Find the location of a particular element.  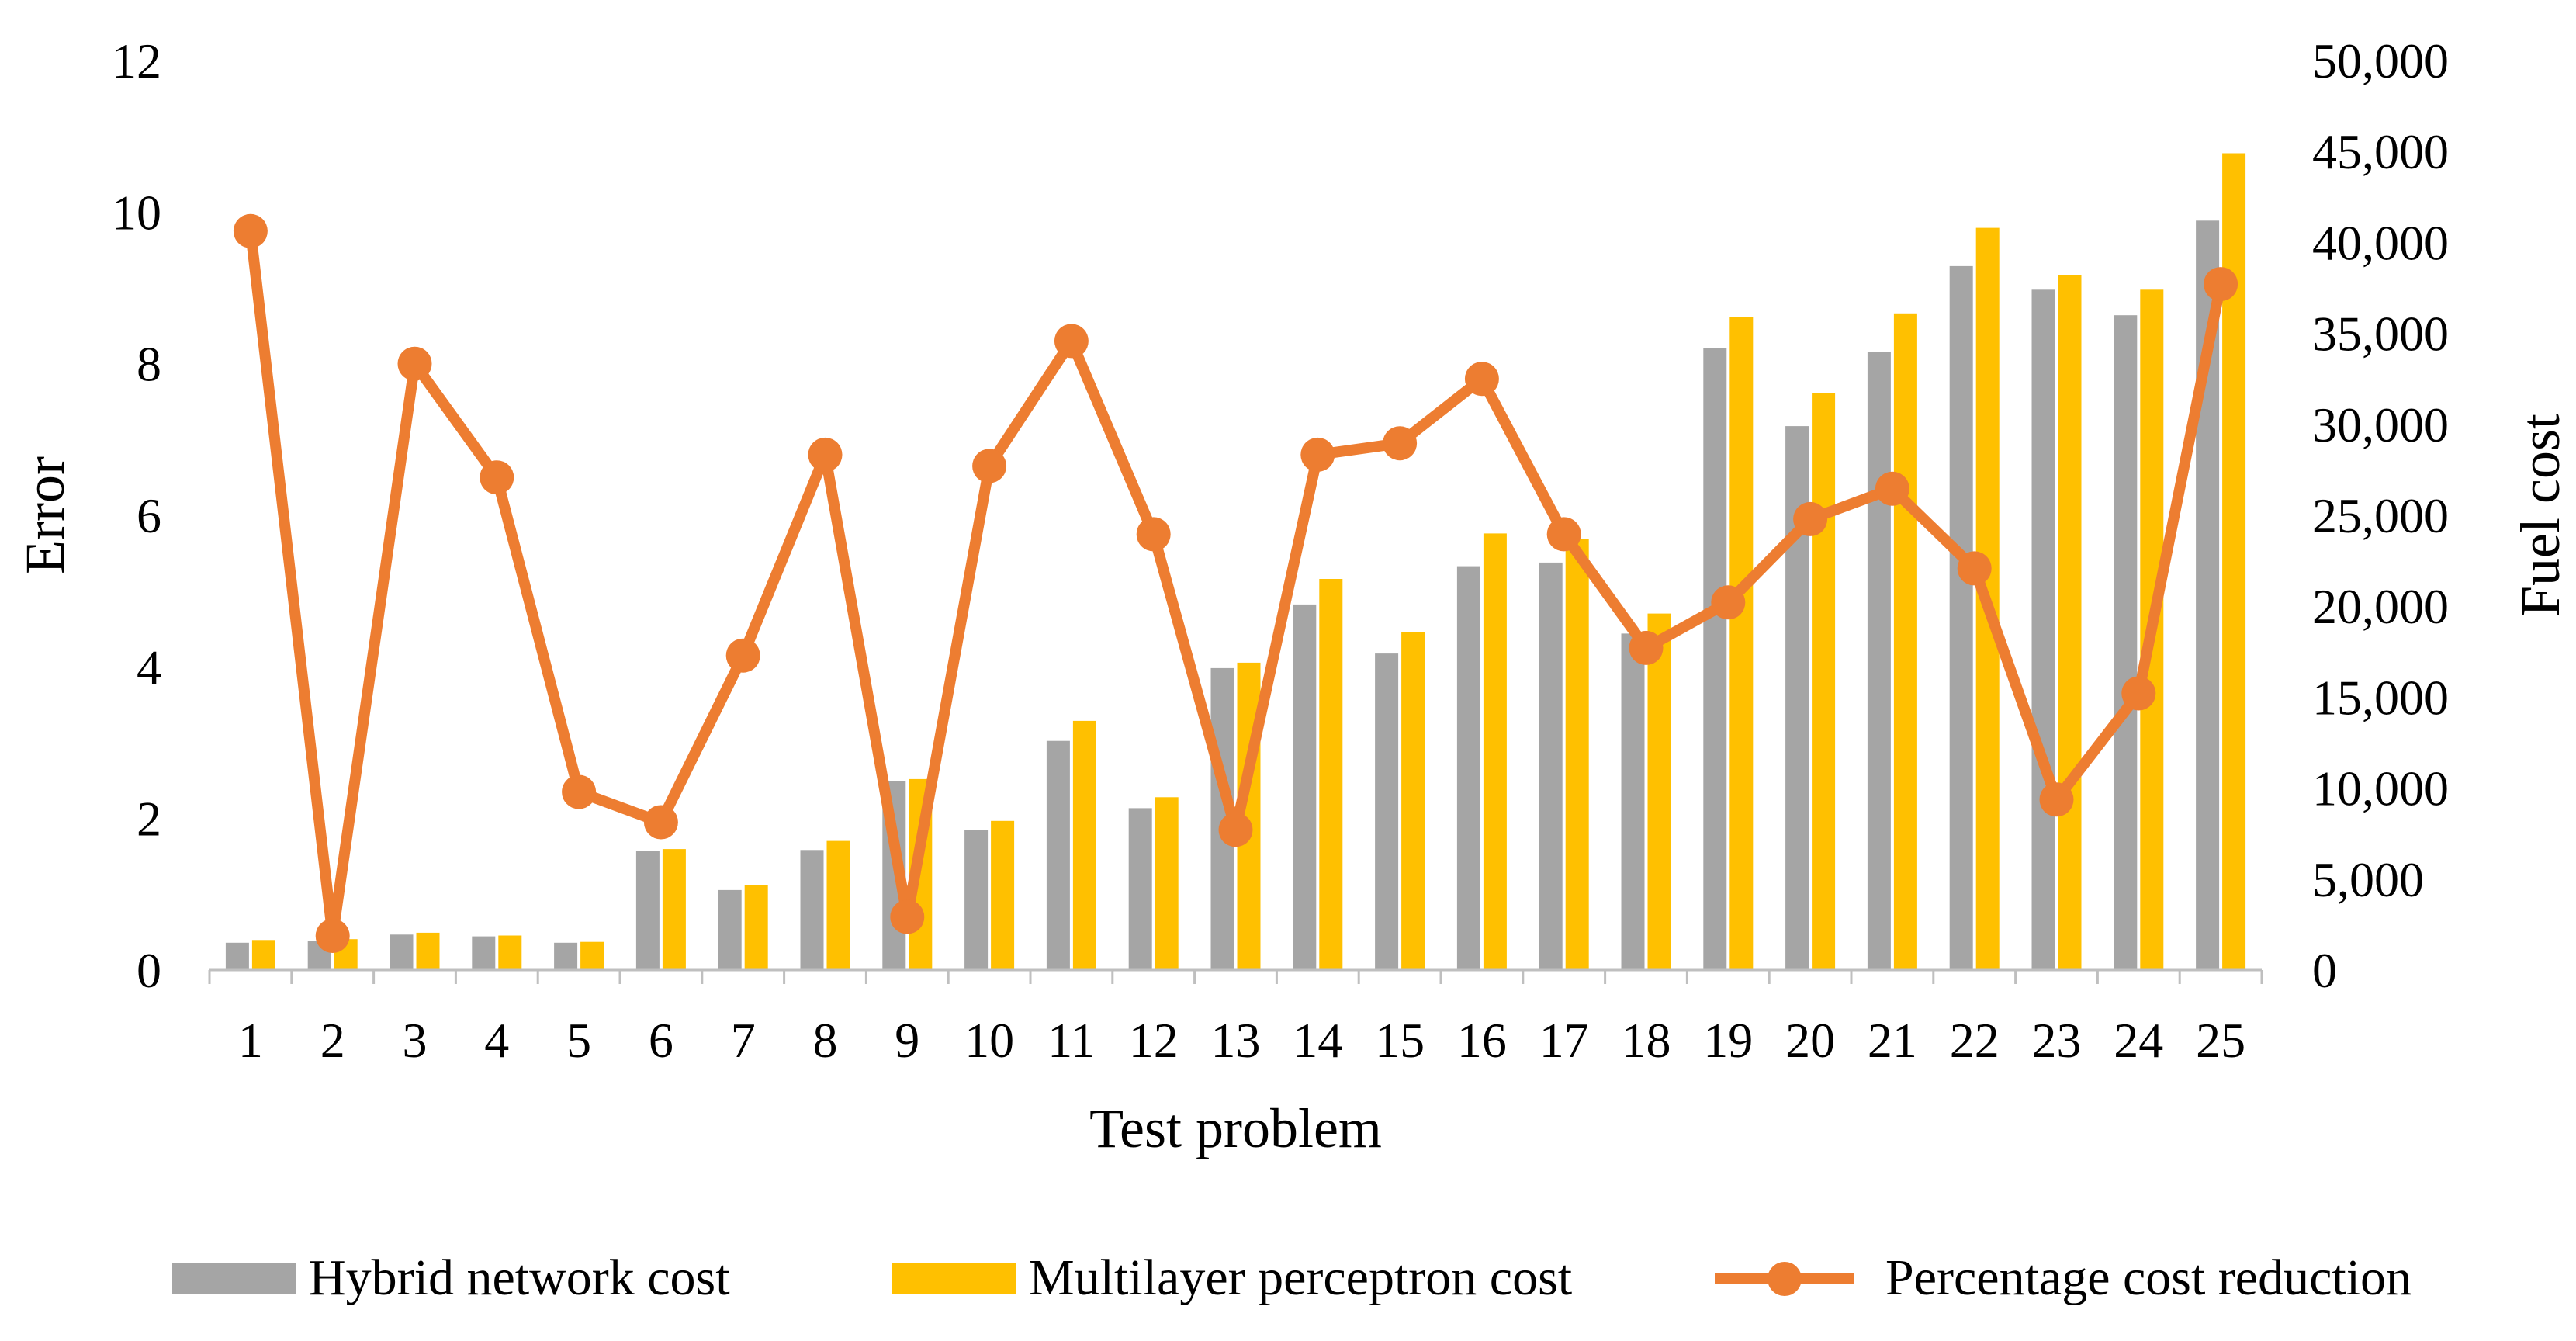

x-tick-label-20: 20 is located at coordinates (1810, 1040).